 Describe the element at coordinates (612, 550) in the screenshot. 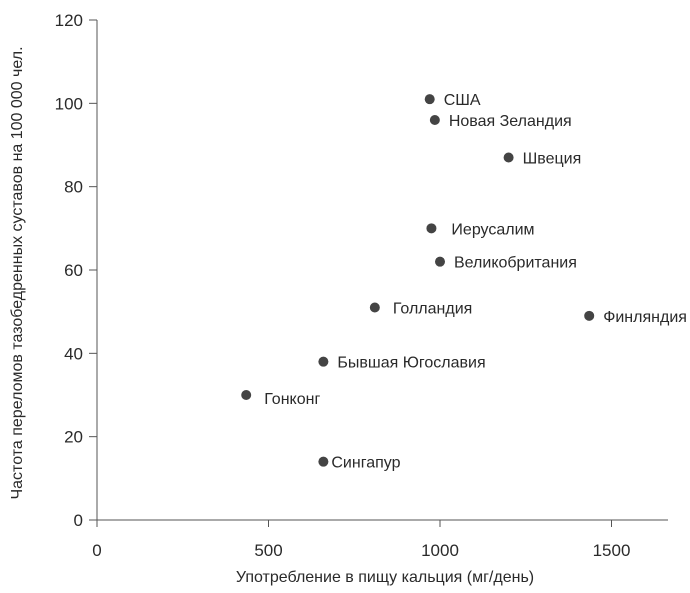

I see `x-tick-label: 1500` at that location.